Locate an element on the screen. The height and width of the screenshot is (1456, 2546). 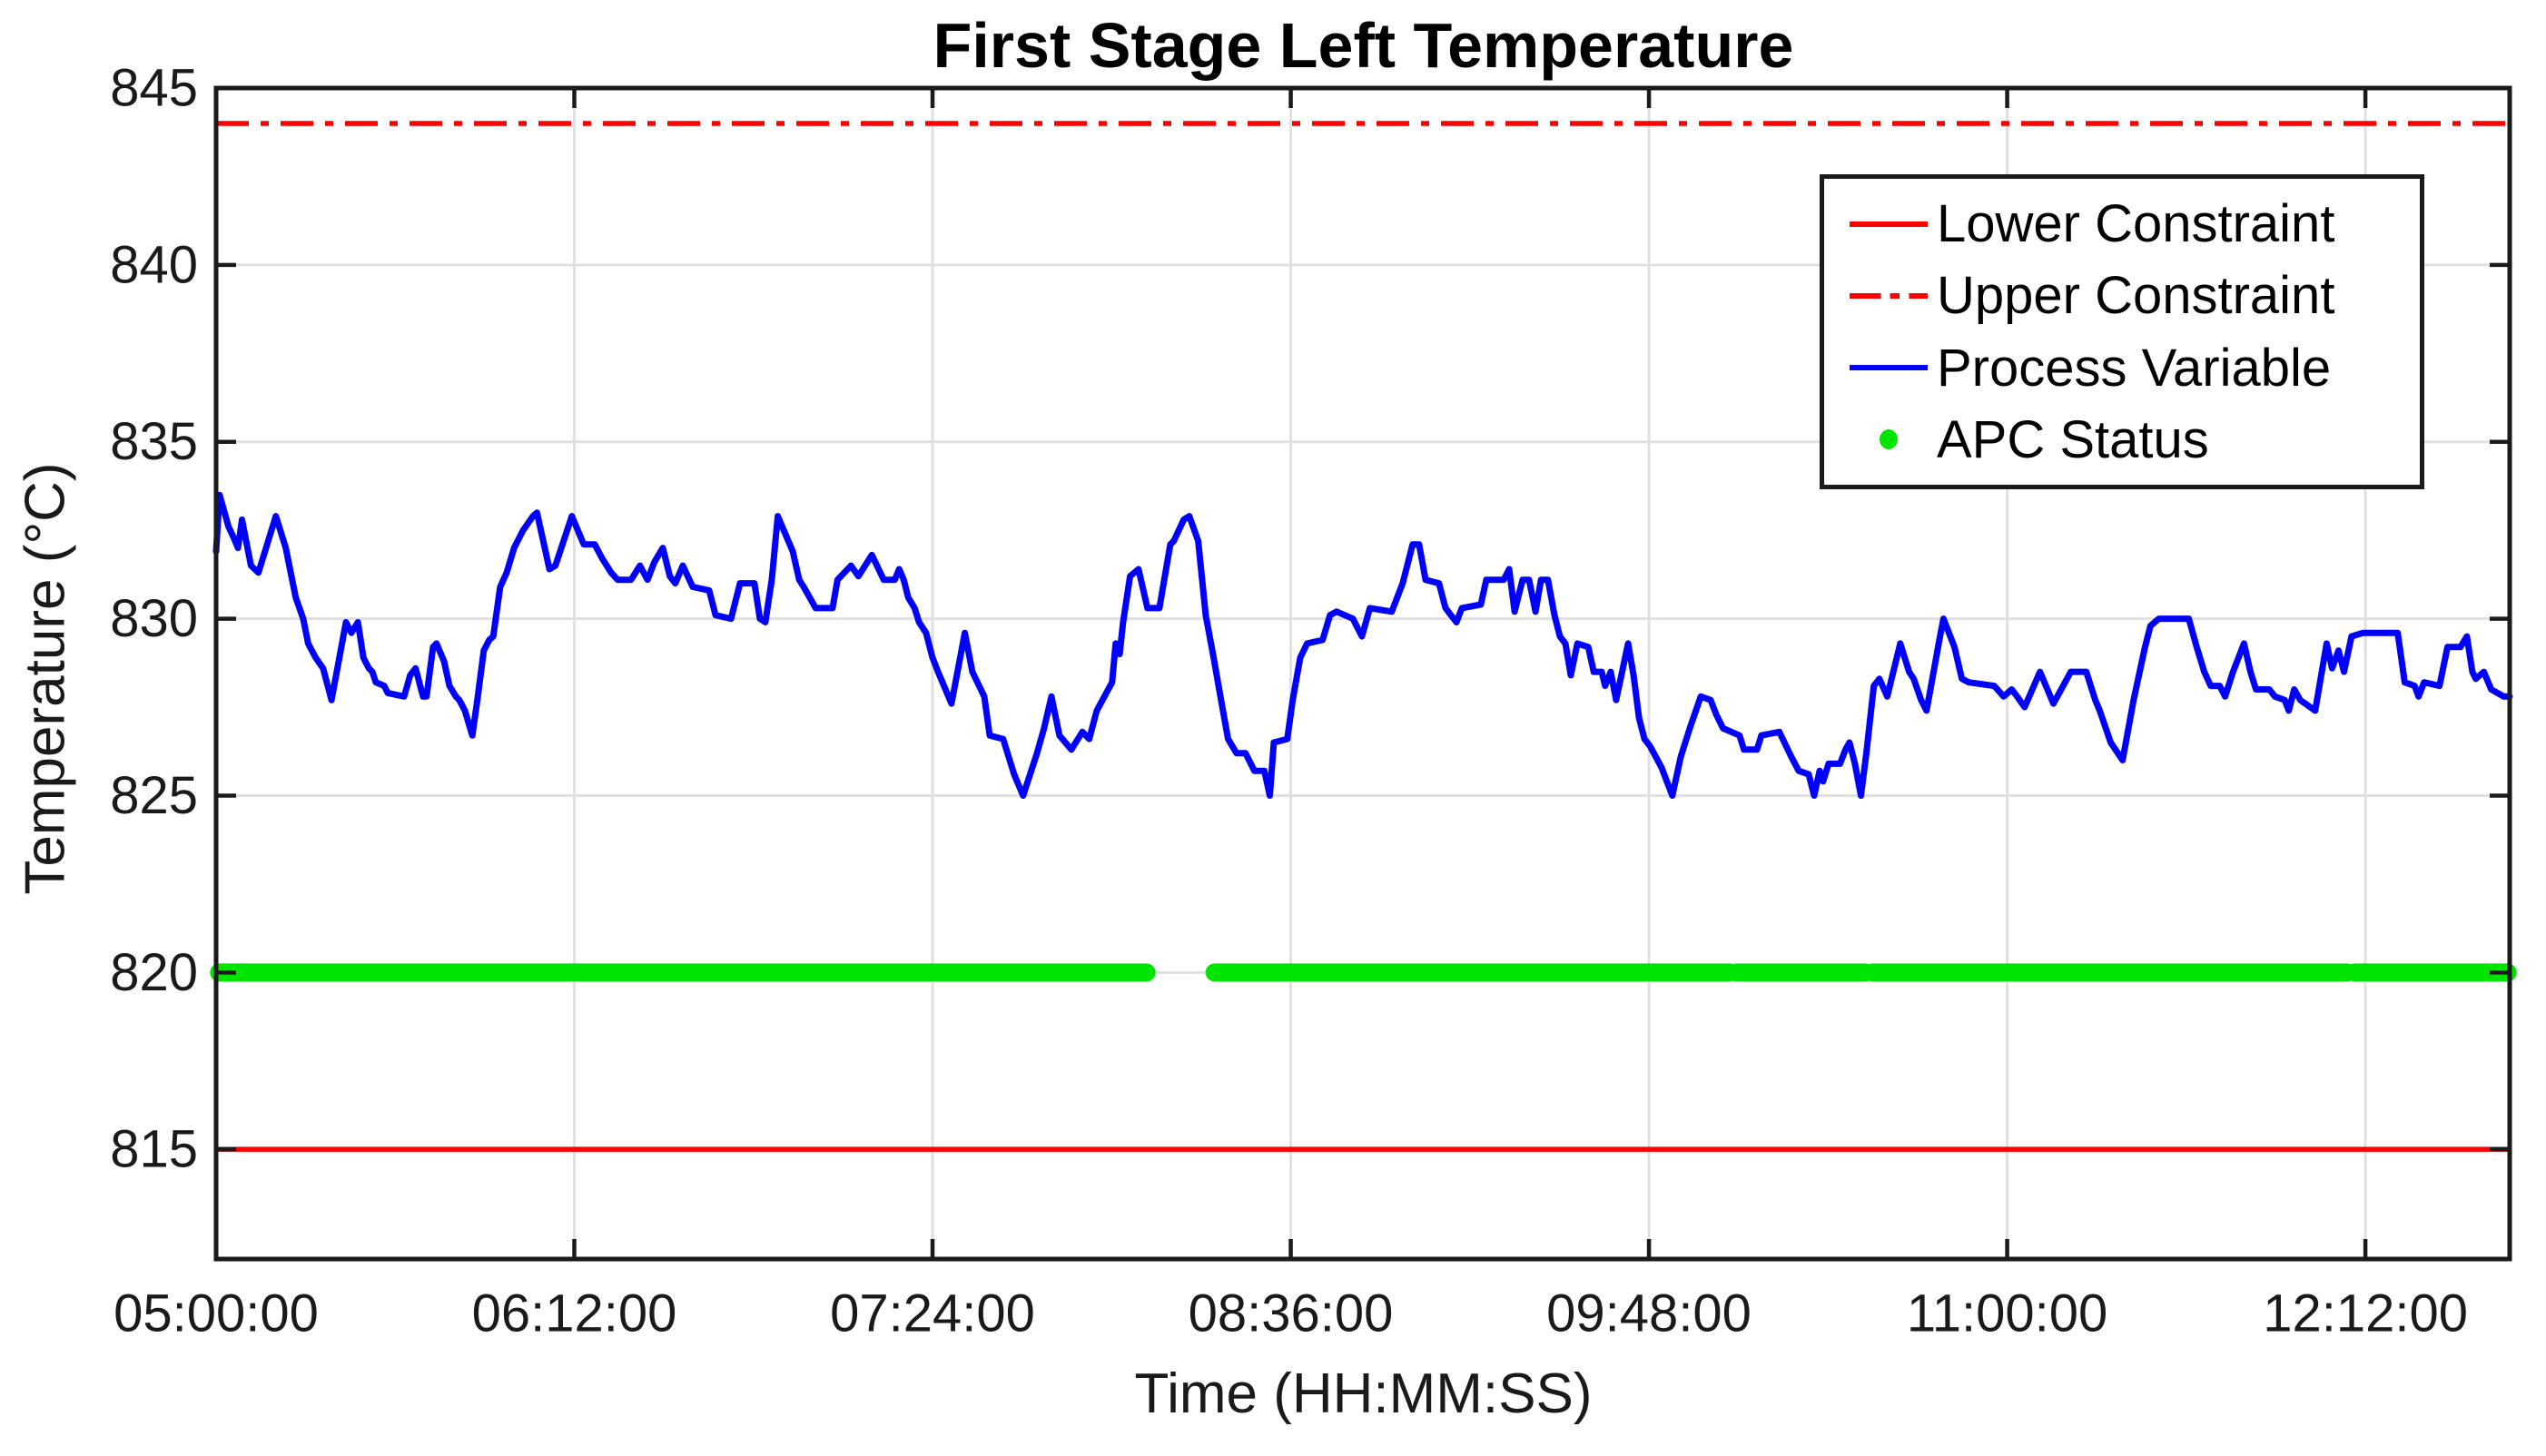
legend-label-upper-constraint: Upper Constraint is located at coordinates (2136, 296).